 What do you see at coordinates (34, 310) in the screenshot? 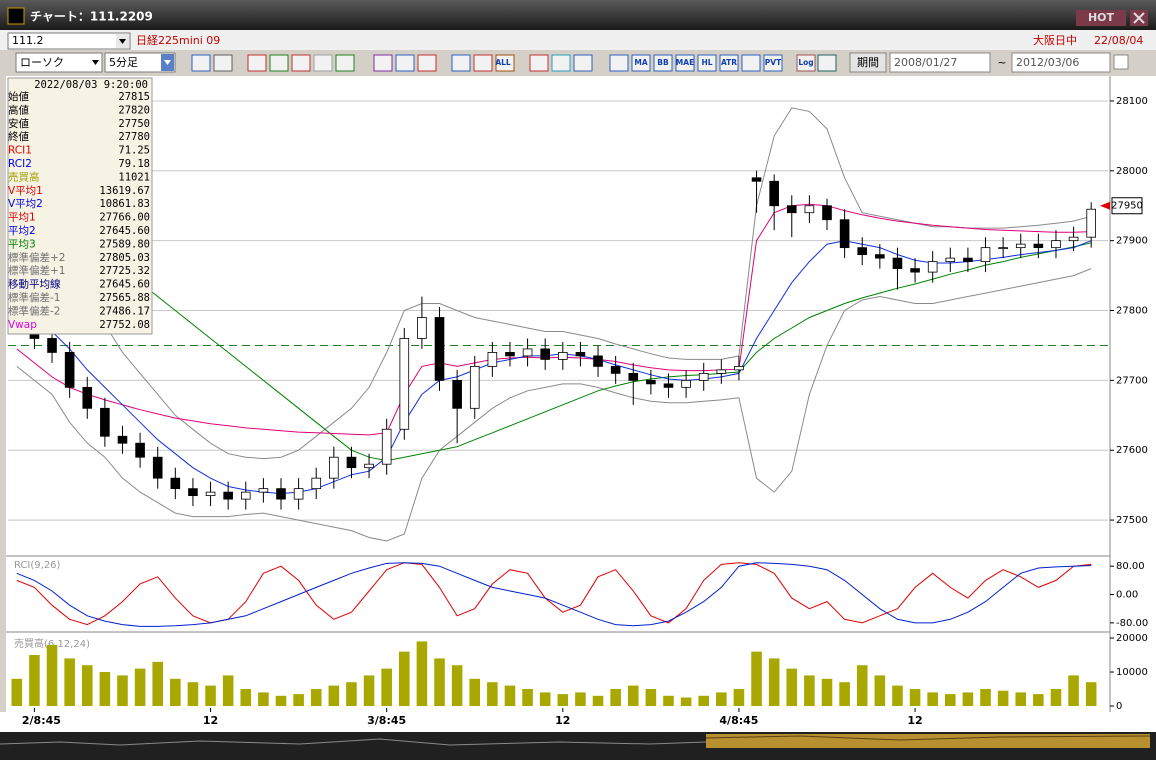
I see `info-label: 標準偏差-2` at bounding box center [34, 310].